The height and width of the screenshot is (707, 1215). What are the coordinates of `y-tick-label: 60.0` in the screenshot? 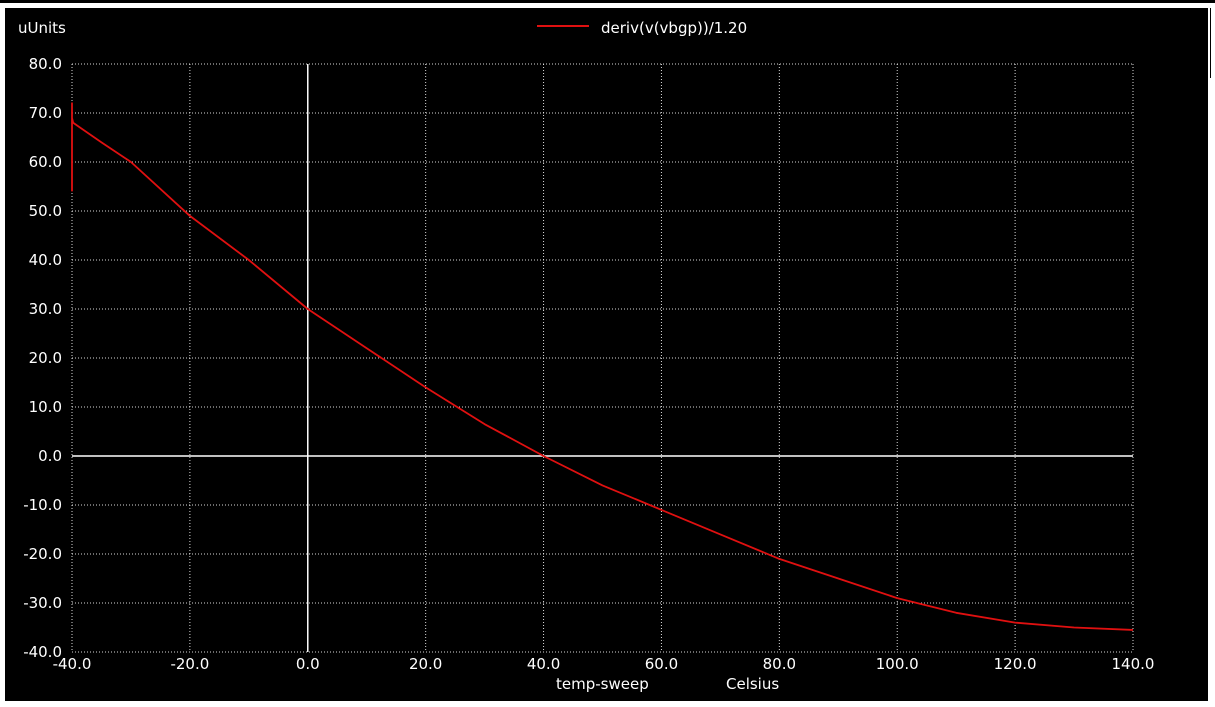 It's located at (45, 162).